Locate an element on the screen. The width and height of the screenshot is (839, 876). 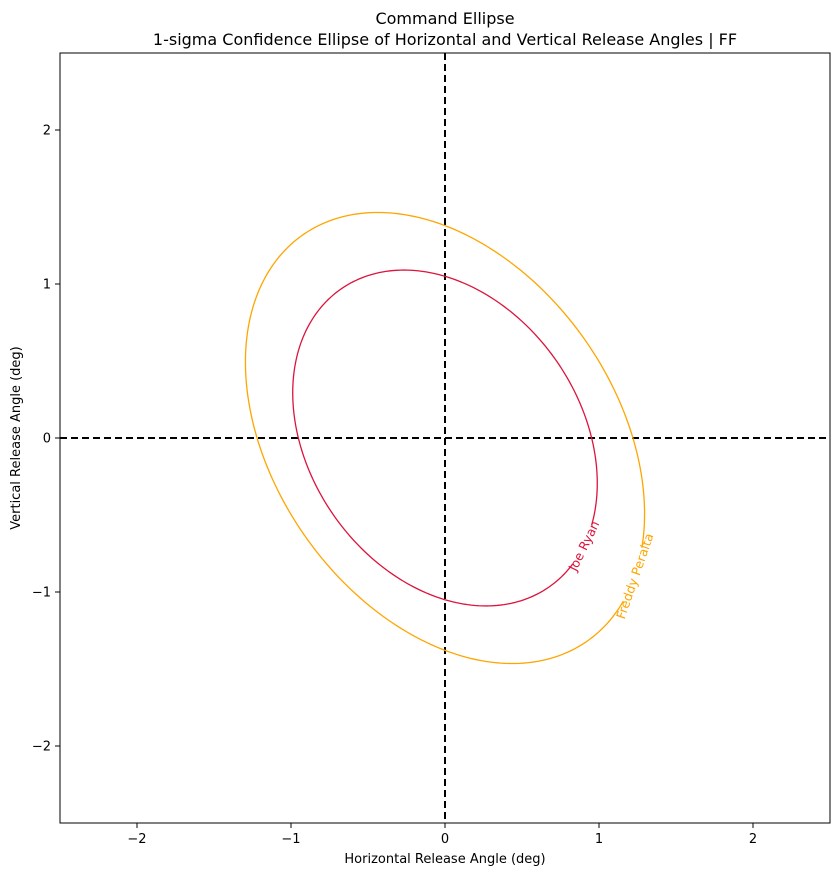
x-tick-label: 2 is located at coordinates (753, 839).